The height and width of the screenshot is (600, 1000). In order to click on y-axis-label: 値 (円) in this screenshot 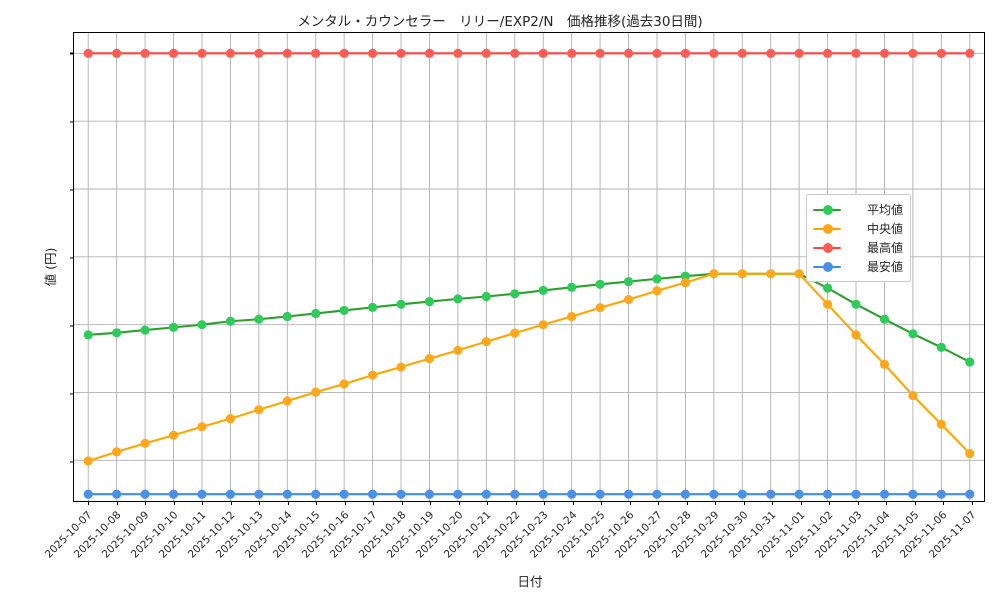, I will do `click(50, 267)`.